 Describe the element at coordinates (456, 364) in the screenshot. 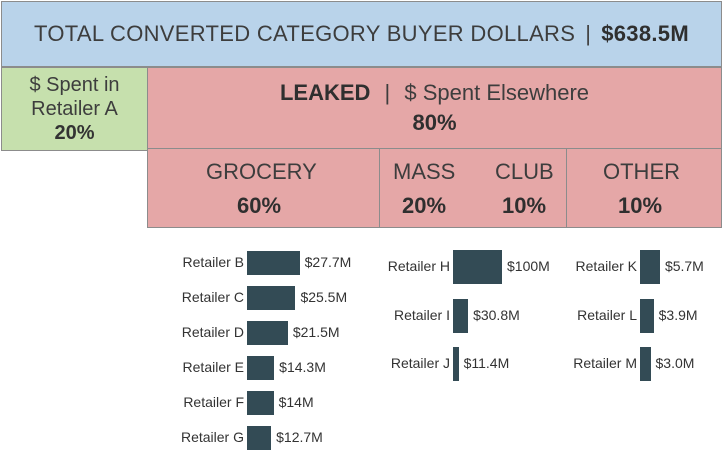

I see `bar-retailer-j` at that location.